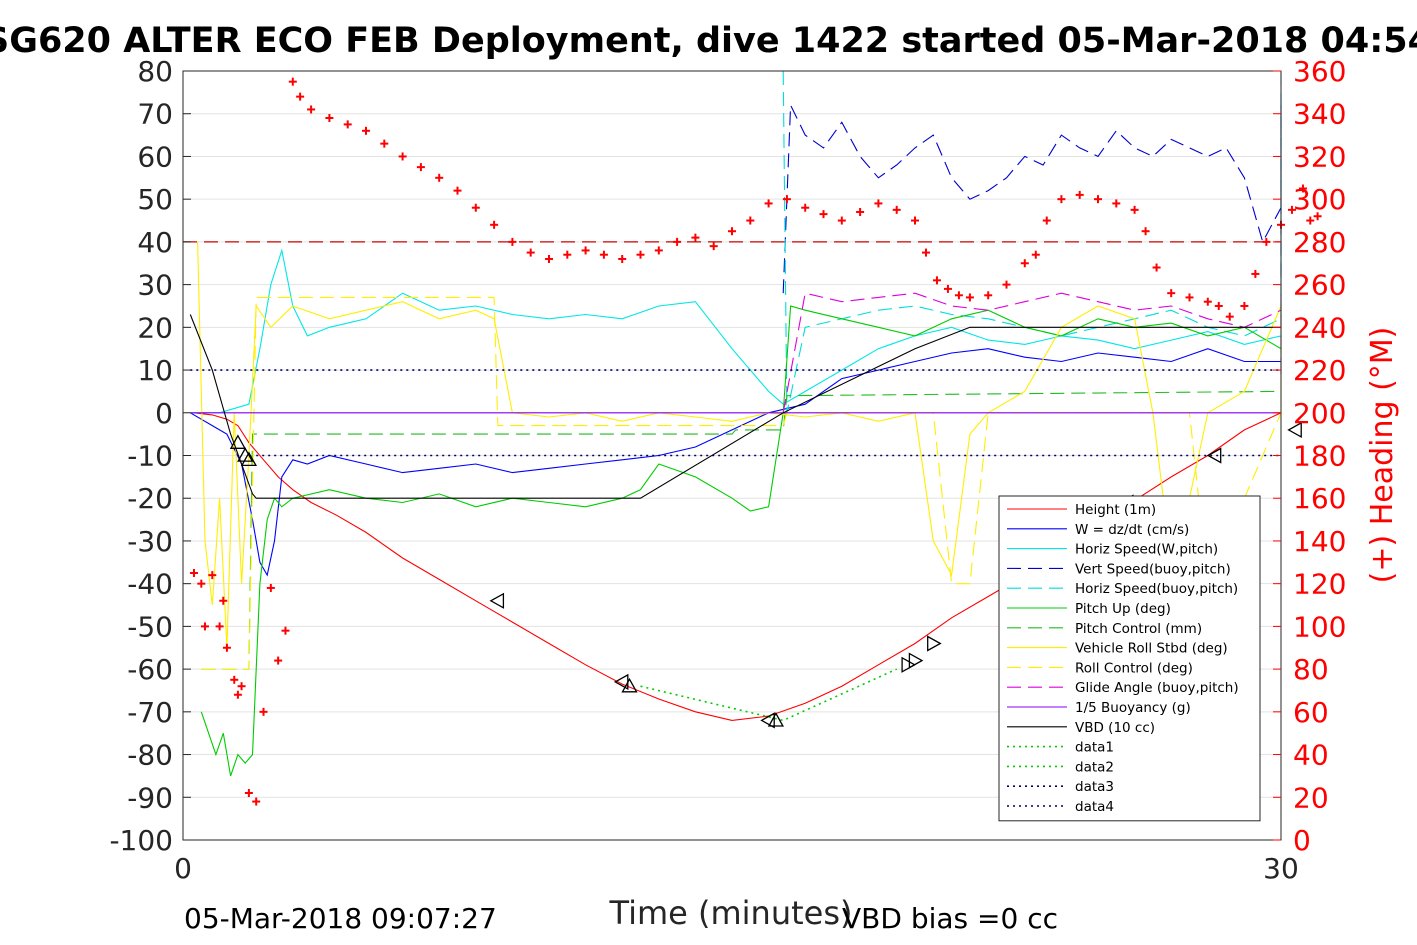 The width and height of the screenshot is (1417, 945). What do you see at coordinates (1319, 285) in the screenshot?
I see `right-tick-label: 260` at bounding box center [1319, 285].